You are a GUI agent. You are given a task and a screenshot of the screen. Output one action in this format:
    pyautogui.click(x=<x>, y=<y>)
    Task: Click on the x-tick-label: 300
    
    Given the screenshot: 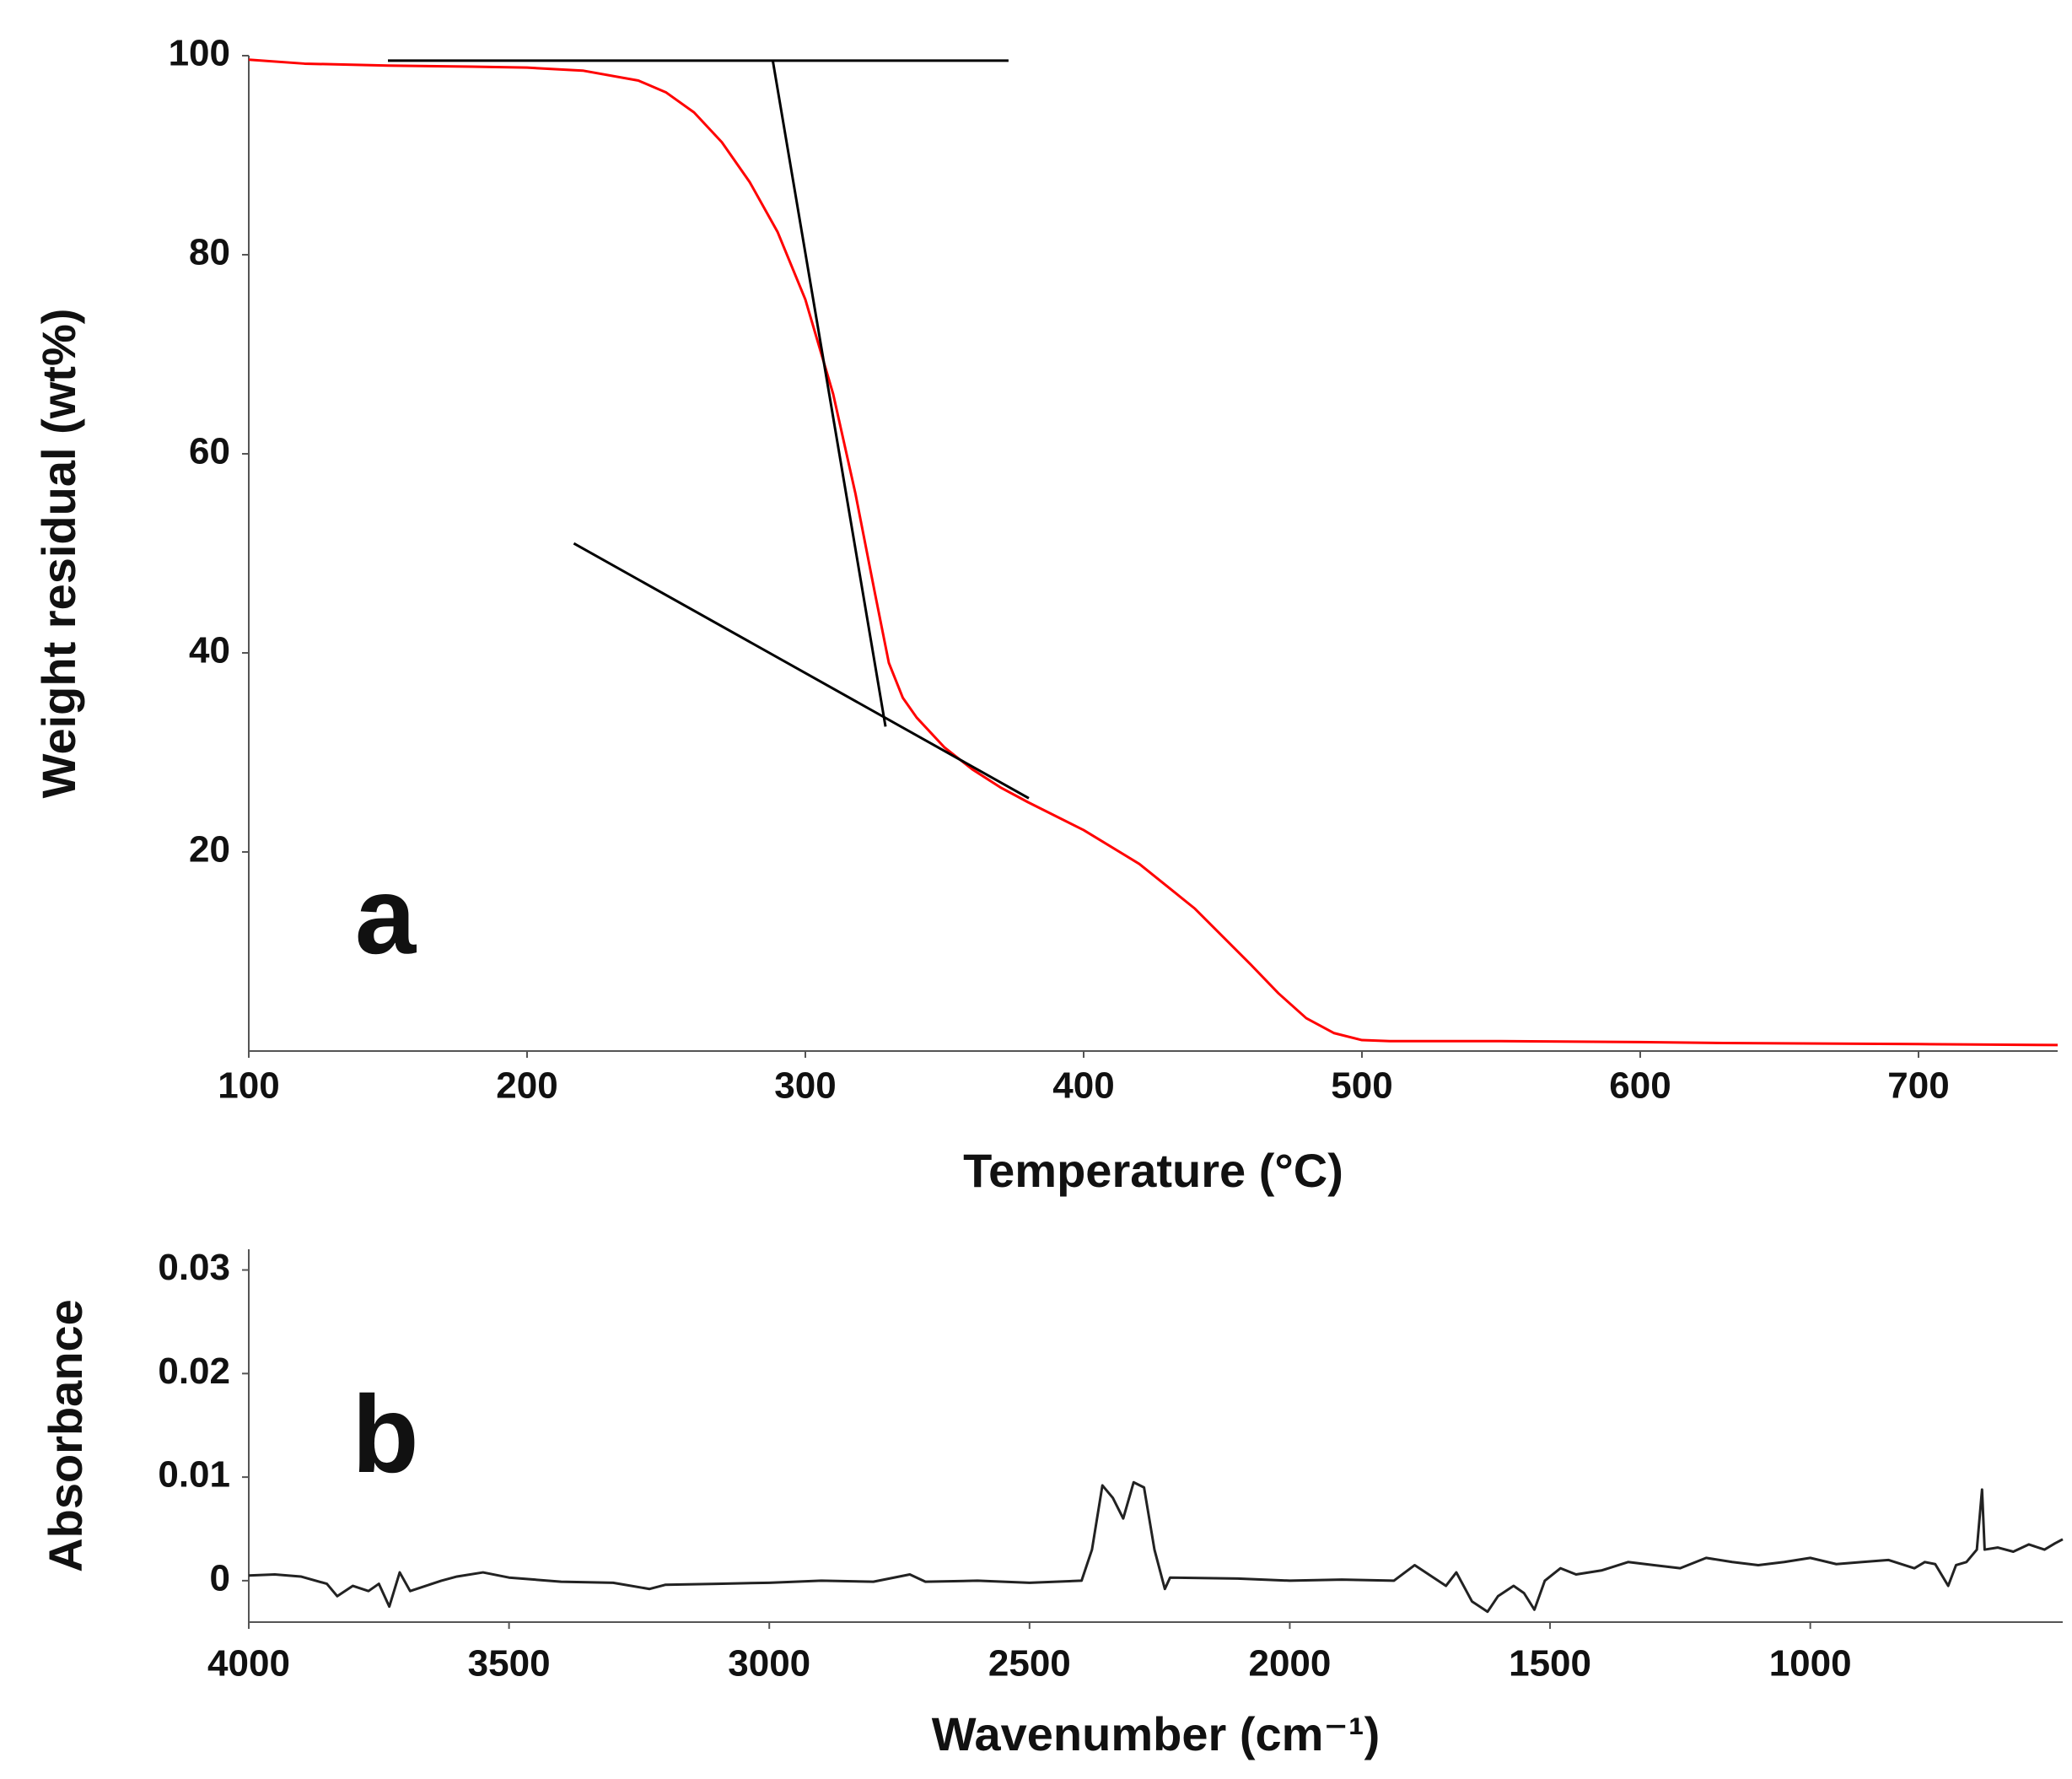 What is the action you would take?
    pyautogui.click(x=805, y=1086)
    